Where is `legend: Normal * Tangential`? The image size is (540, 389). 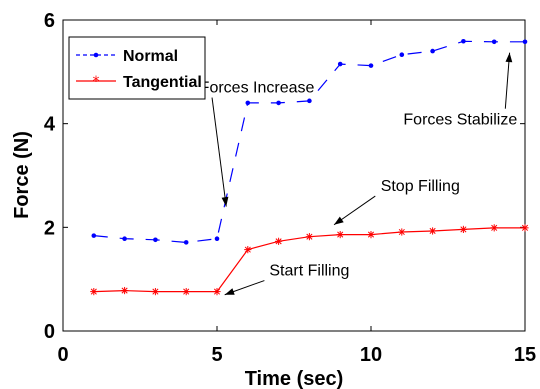 legend: Normal * Tangential is located at coordinates (137, 68).